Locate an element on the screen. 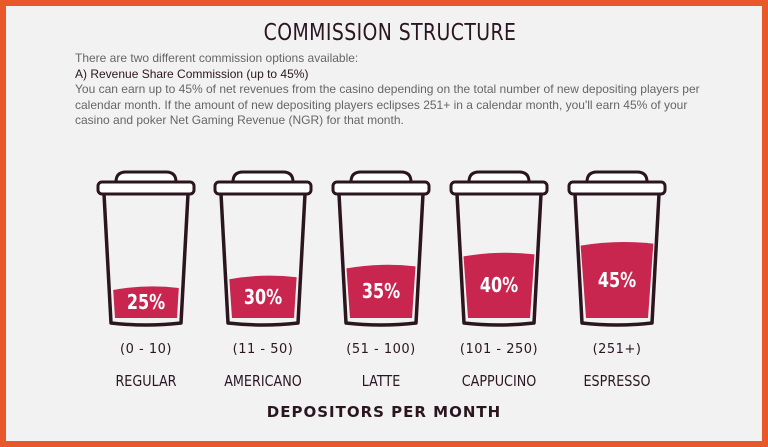 The width and height of the screenshot is (768, 447). cup-regular: 25% is located at coordinates (146, 248).